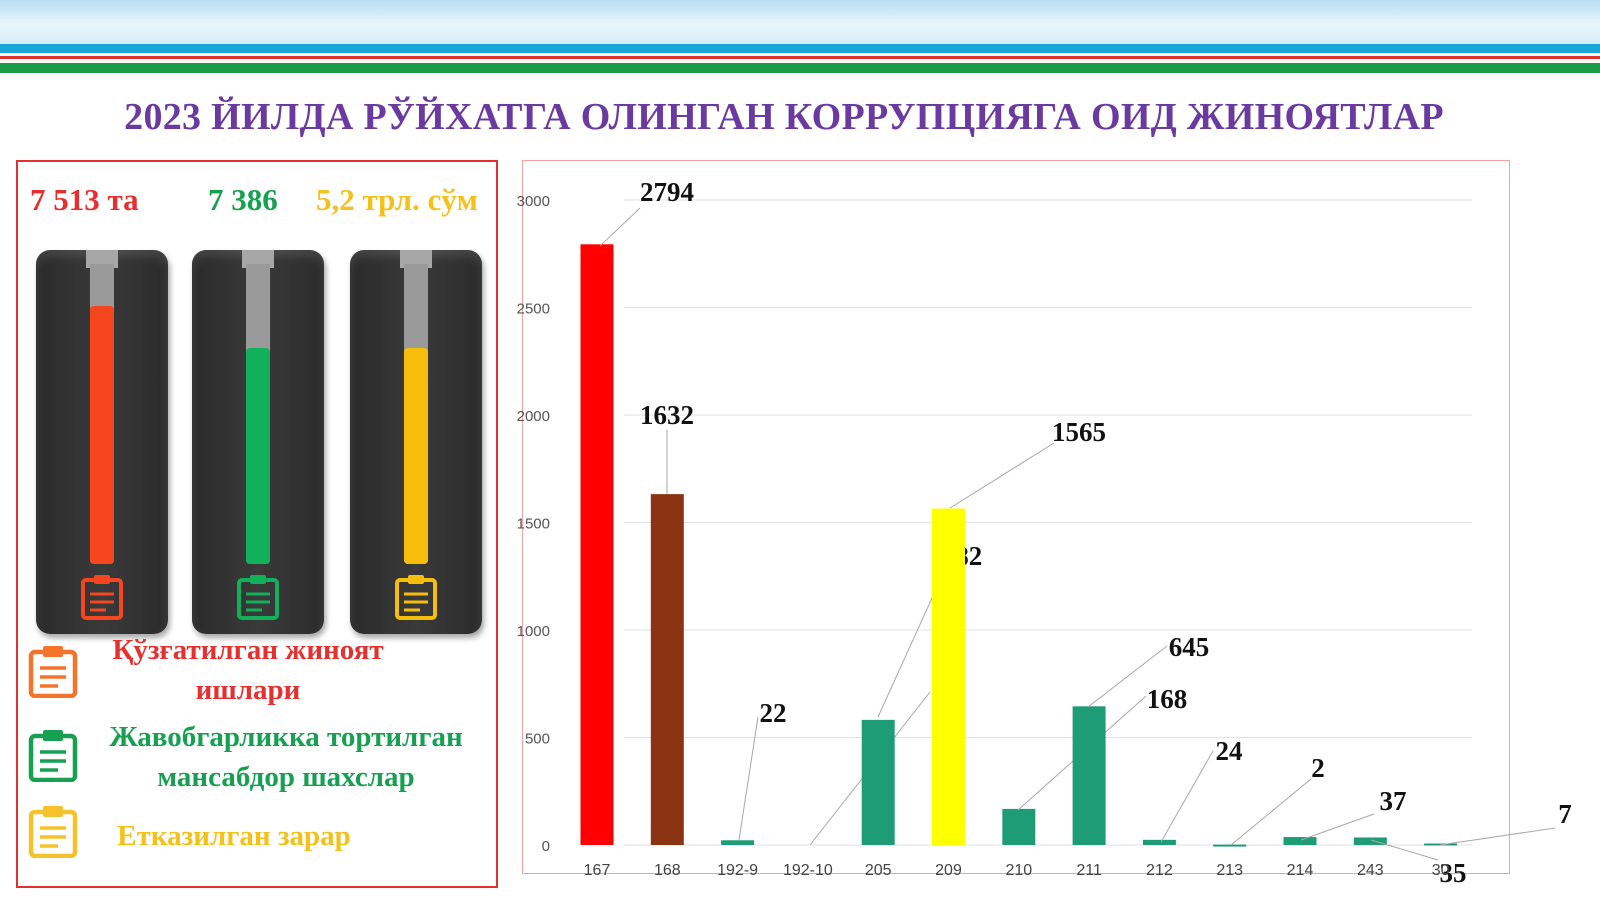  Describe the element at coordinates (546, 846) in the screenshot. I see `y-tick-label: 0` at that location.